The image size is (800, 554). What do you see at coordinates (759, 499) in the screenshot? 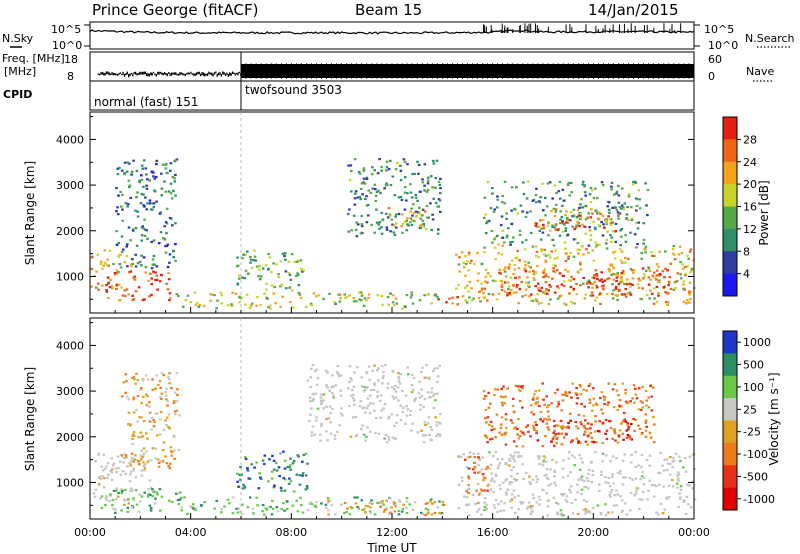
I see `colorbar-tick-label: -1000` at bounding box center [759, 499].